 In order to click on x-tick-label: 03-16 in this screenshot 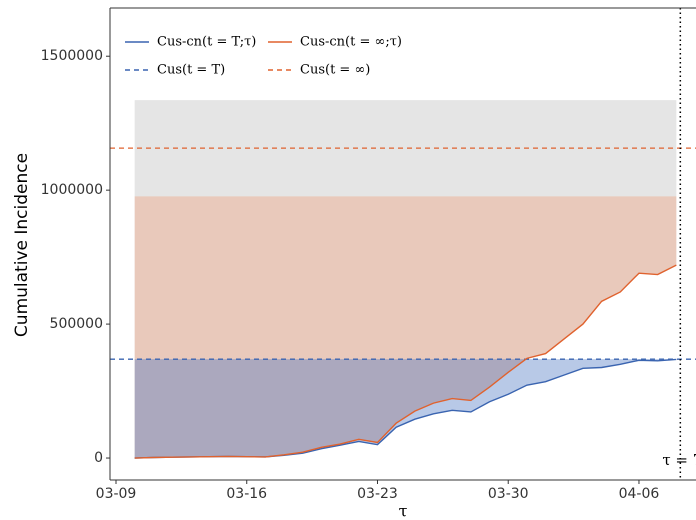, I will do `click(246, 494)`.